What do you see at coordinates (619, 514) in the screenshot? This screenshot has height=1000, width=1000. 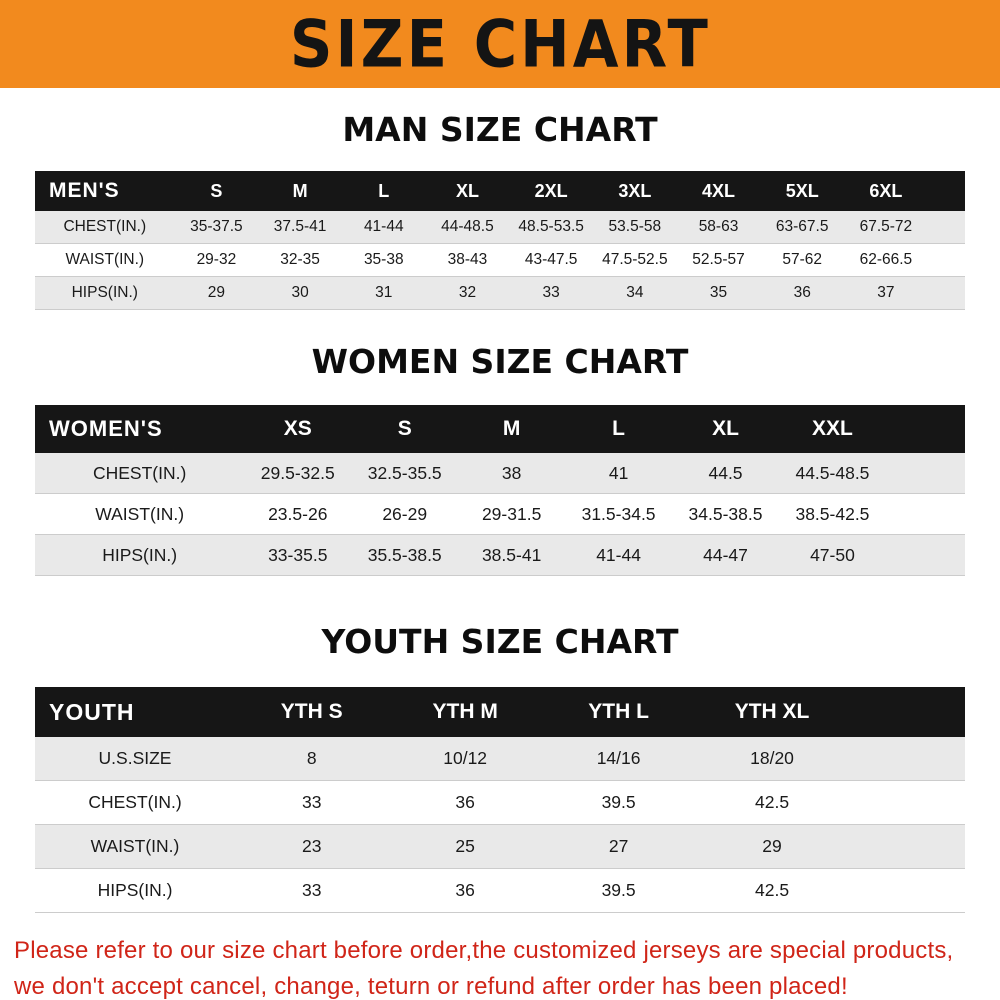 I see `value-cell: 31.5-34.5` at bounding box center [619, 514].